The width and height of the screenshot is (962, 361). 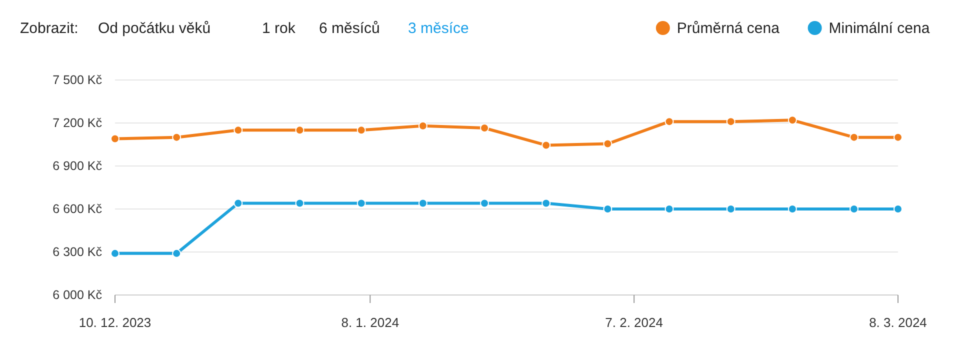 What do you see at coordinates (49, 28) in the screenshot?
I see `text: Zobrazit:` at bounding box center [49, 28].